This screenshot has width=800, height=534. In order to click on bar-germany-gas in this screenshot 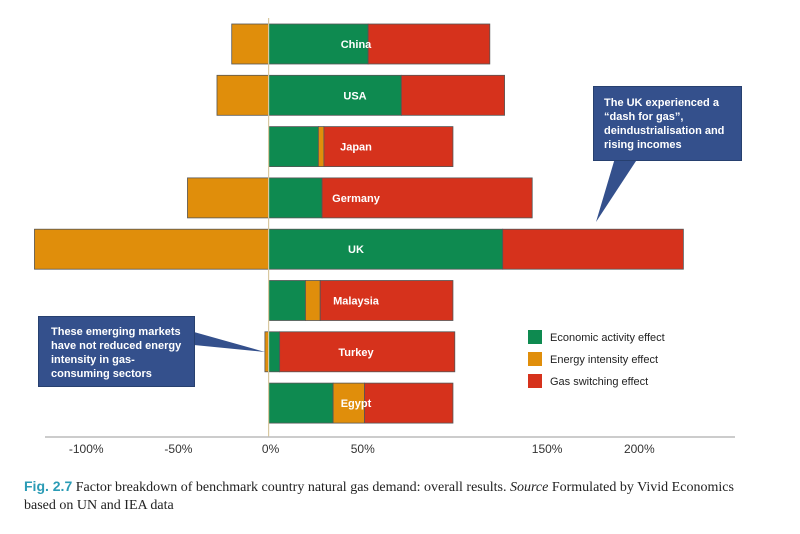, I will do `click(427, 198)`.